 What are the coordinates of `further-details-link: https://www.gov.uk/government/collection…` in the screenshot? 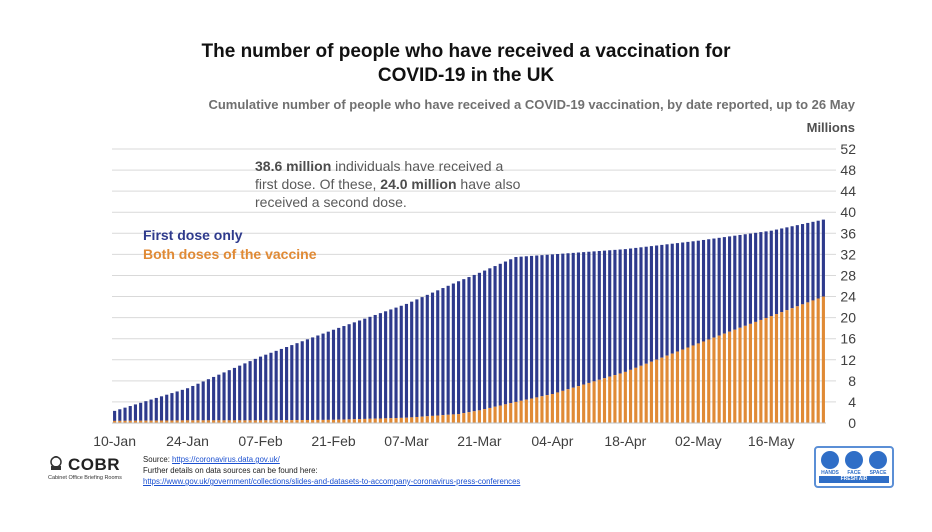 It's located at (332, 481).